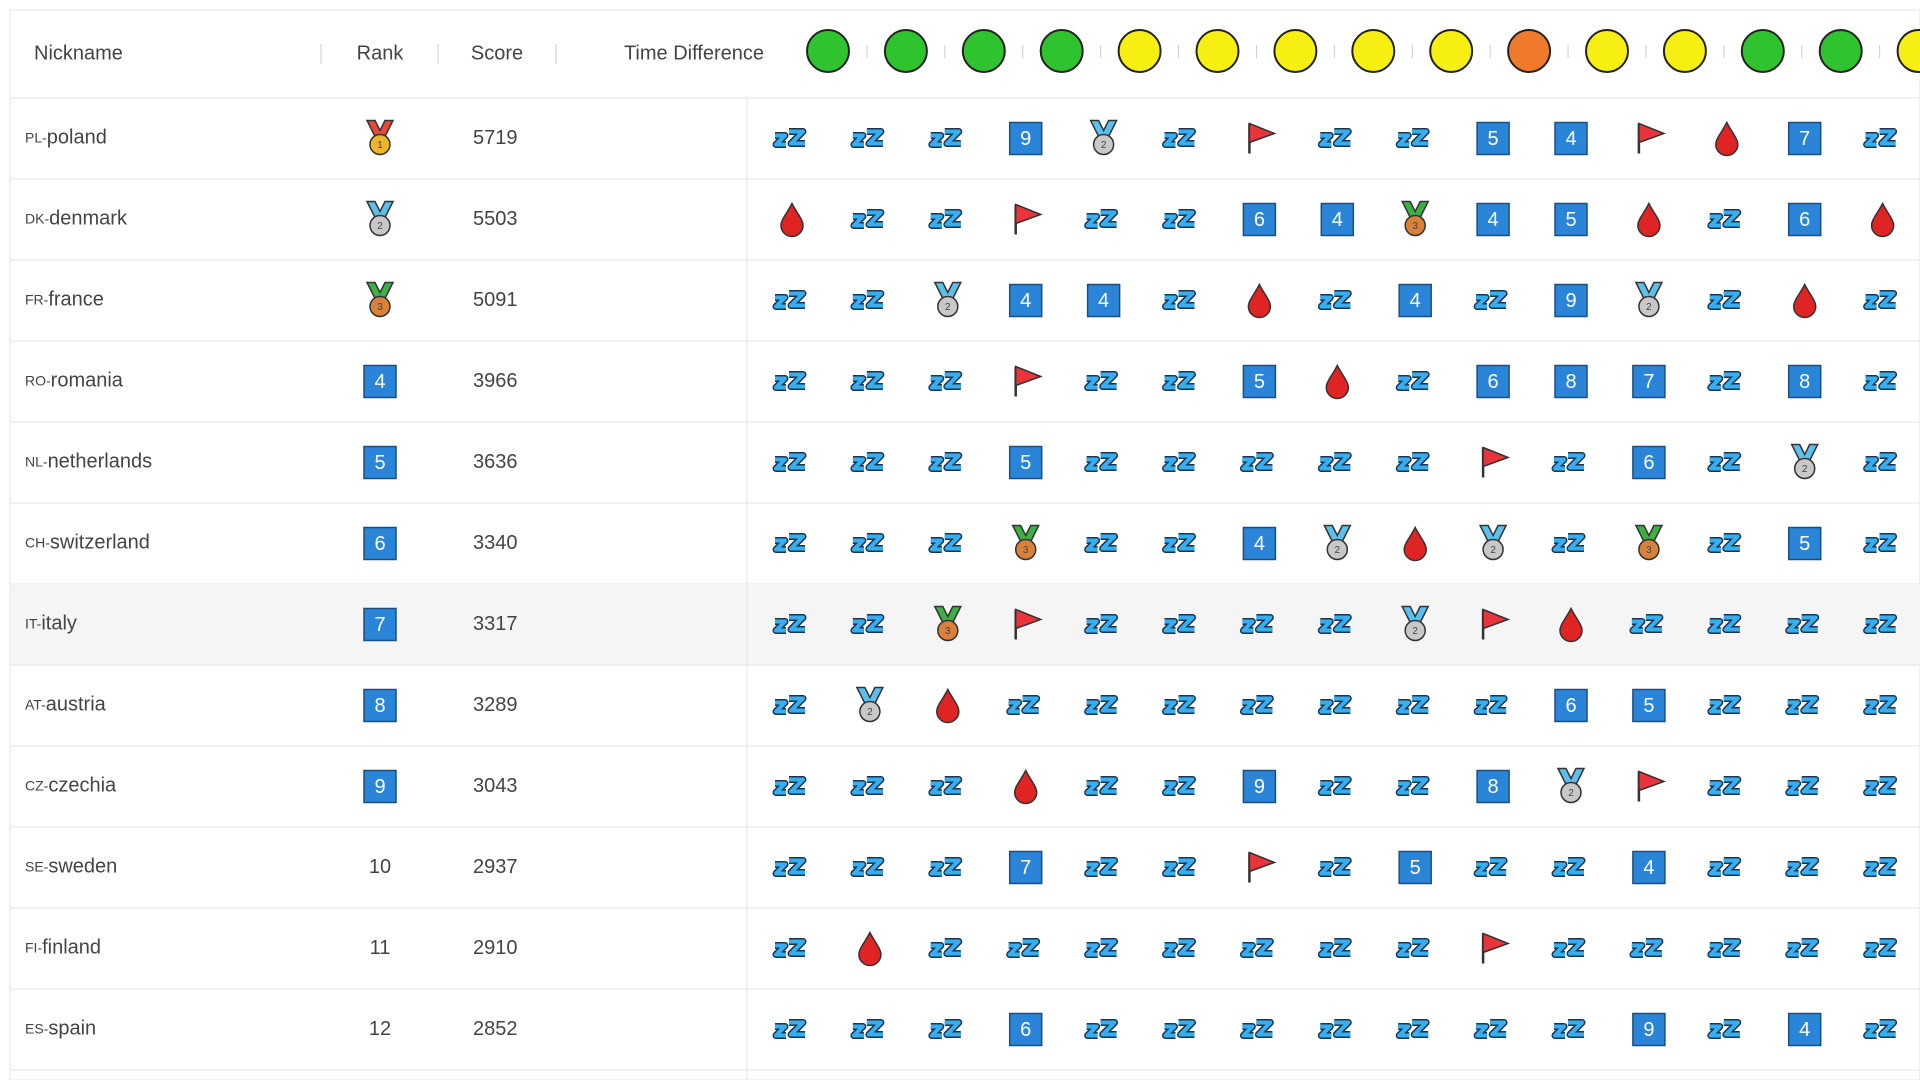  I want to click on header-time-difference: Time Difference, so click(694, 53).